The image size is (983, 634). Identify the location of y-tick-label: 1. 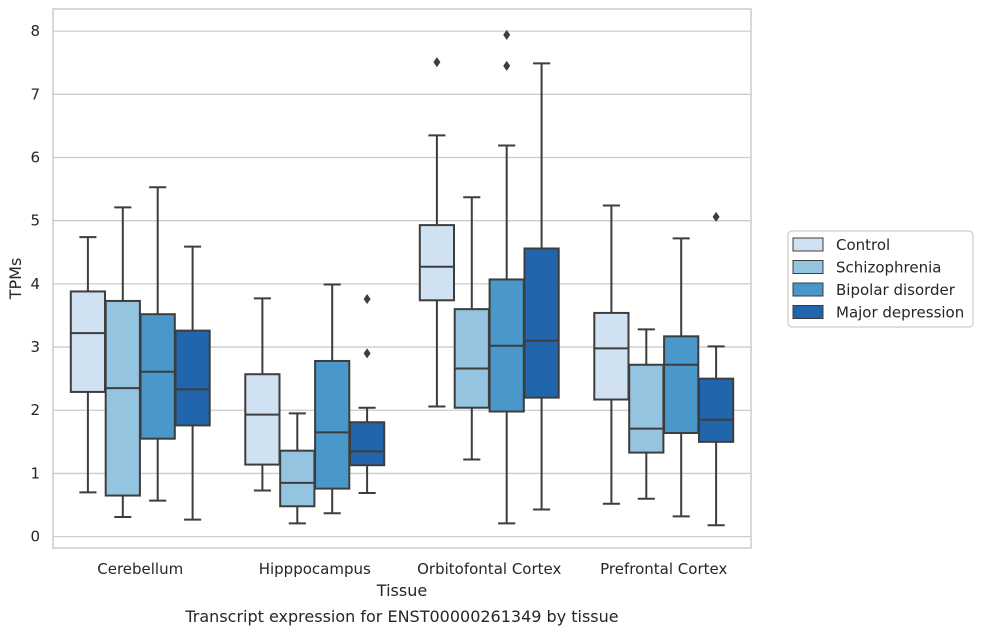
(35, 473).